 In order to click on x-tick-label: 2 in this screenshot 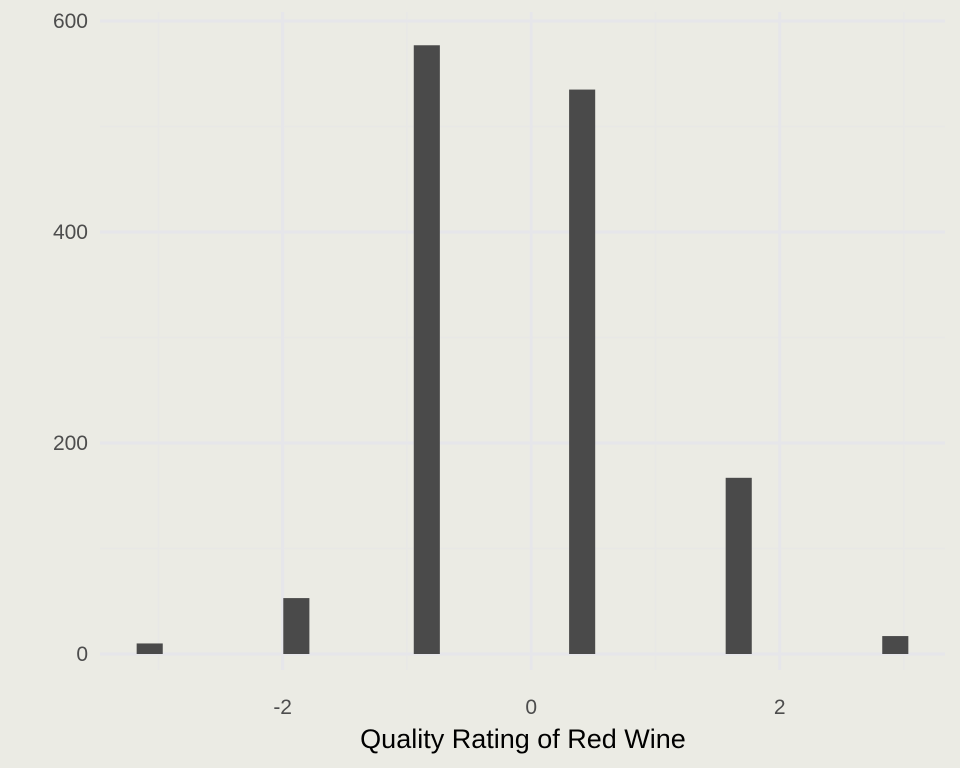, I will do `click(780, 707)`.